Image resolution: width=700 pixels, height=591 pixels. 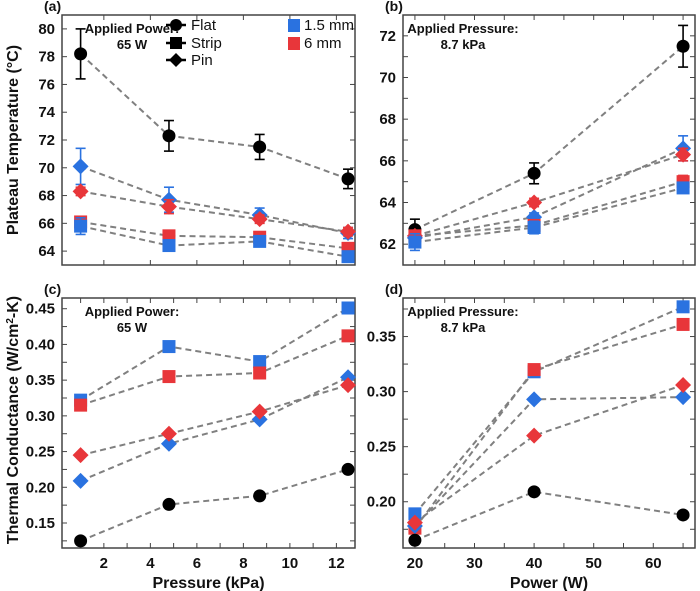 I want to click on panel-label: (b), so click(x=394, y=7).